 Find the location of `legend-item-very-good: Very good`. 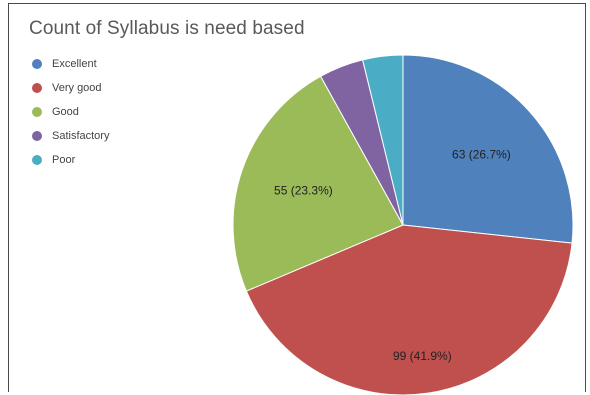

legend-item-very-good: Very good is located at coordinates (70, 88).